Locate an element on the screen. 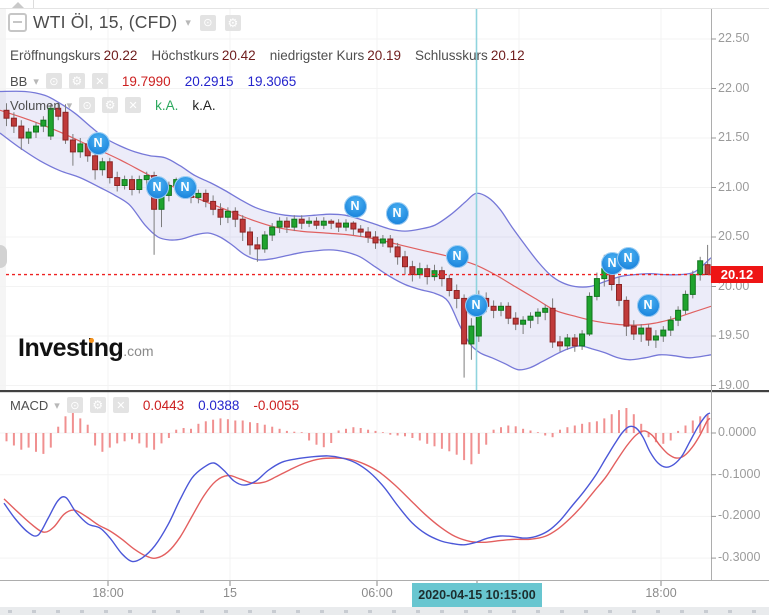 This screenshot has width=769, height=615. collapse-up-arrow-icon is located at coordinates (18, 5).